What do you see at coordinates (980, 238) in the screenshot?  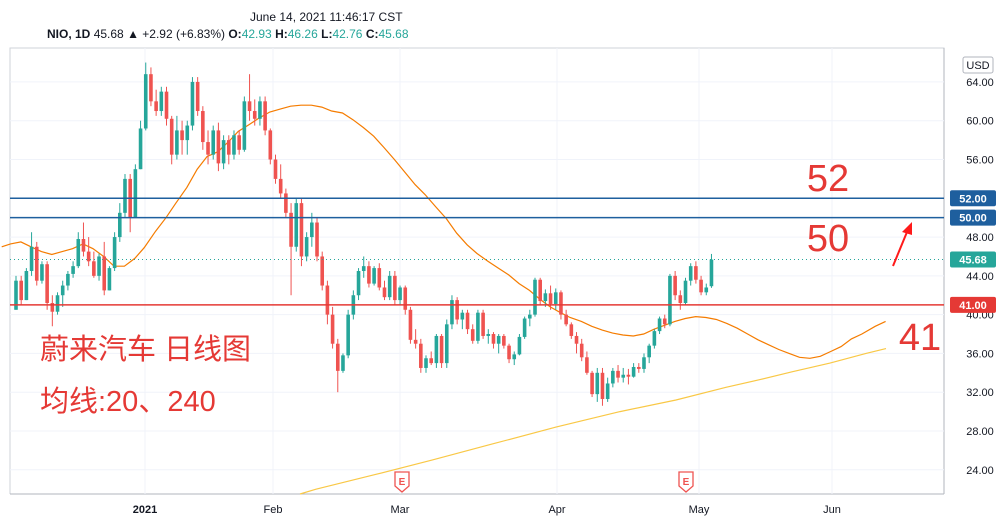 I see `y-tick-label: 48.00` at bounding box center [980, 238].